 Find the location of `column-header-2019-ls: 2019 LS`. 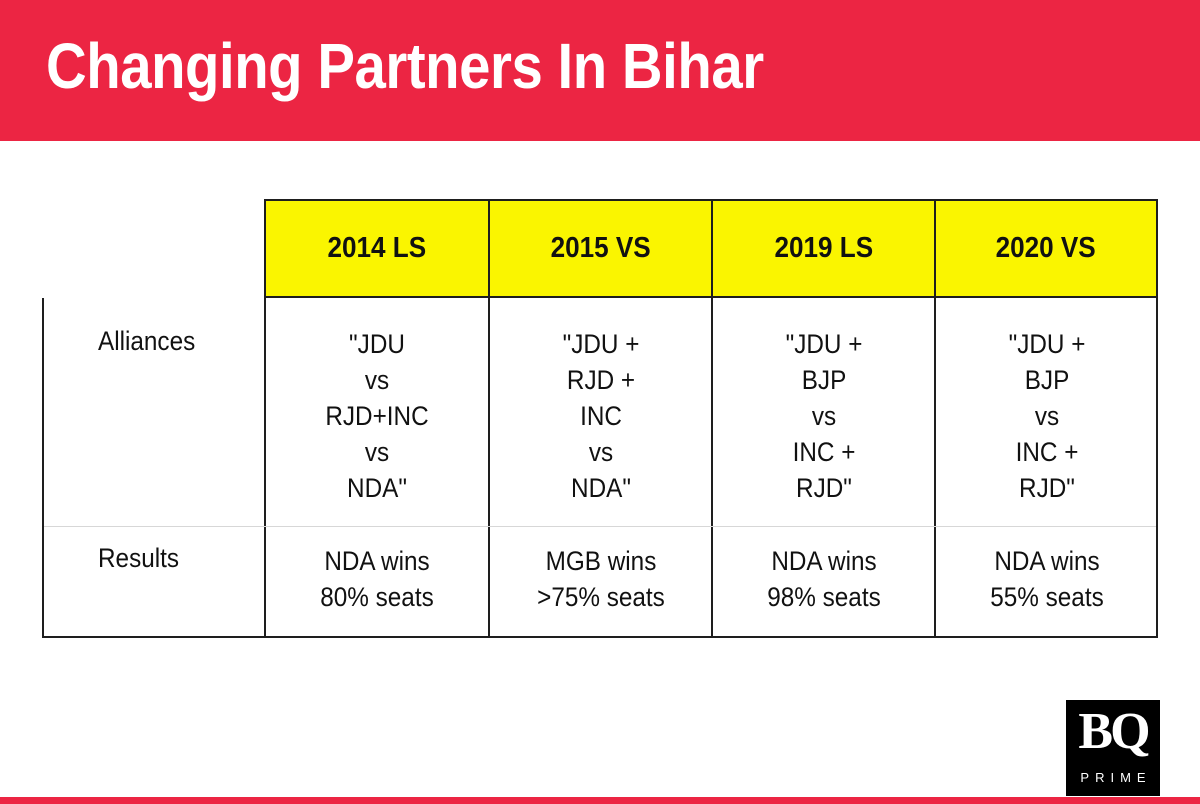

column-header-2019-ls: 2019 LS is located at coordinates (824, 248).